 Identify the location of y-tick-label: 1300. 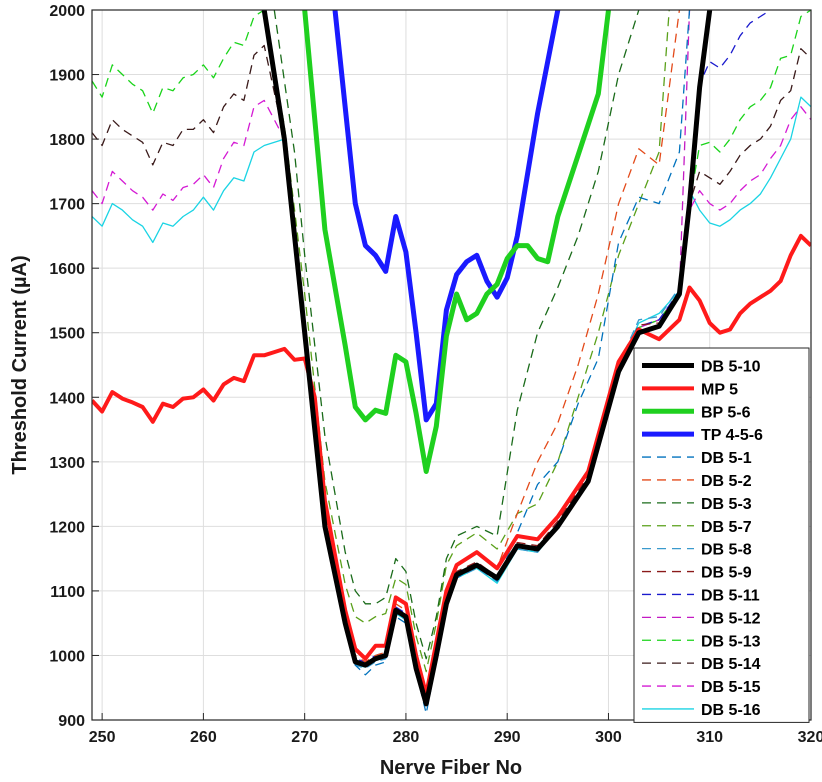
(67, 463).